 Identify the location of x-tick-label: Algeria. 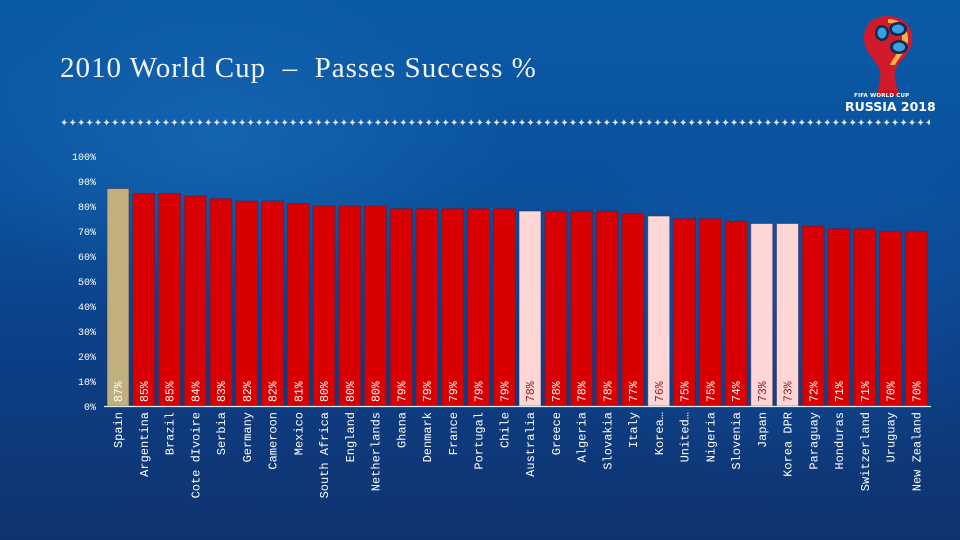
(583, 437).